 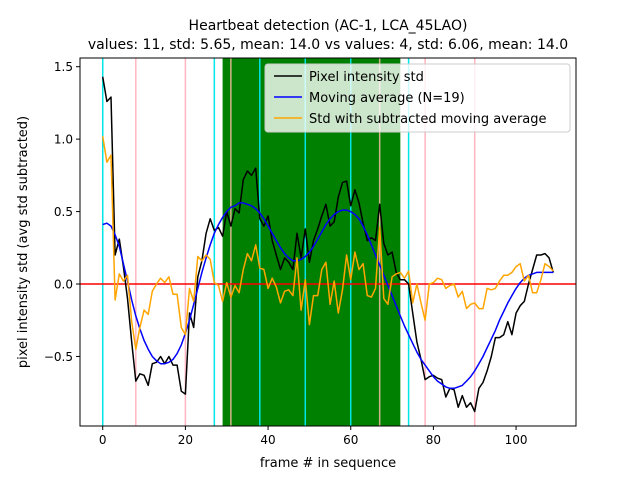 I want to click on legend-label-subtracted: Std with subtracted moving average, so click(x=428, y=119).